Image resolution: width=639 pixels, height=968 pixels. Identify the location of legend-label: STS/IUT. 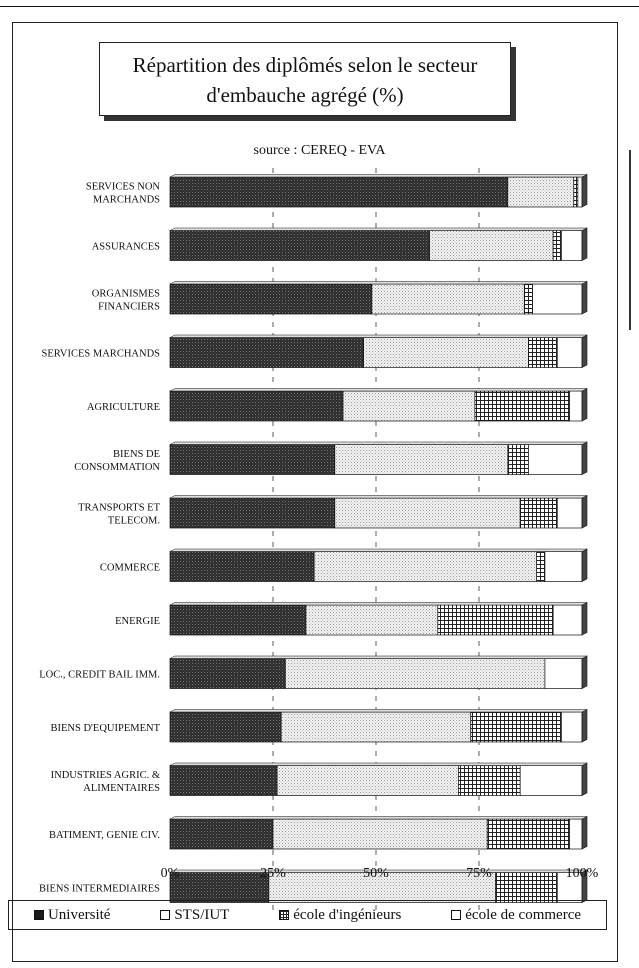
(201, 915).